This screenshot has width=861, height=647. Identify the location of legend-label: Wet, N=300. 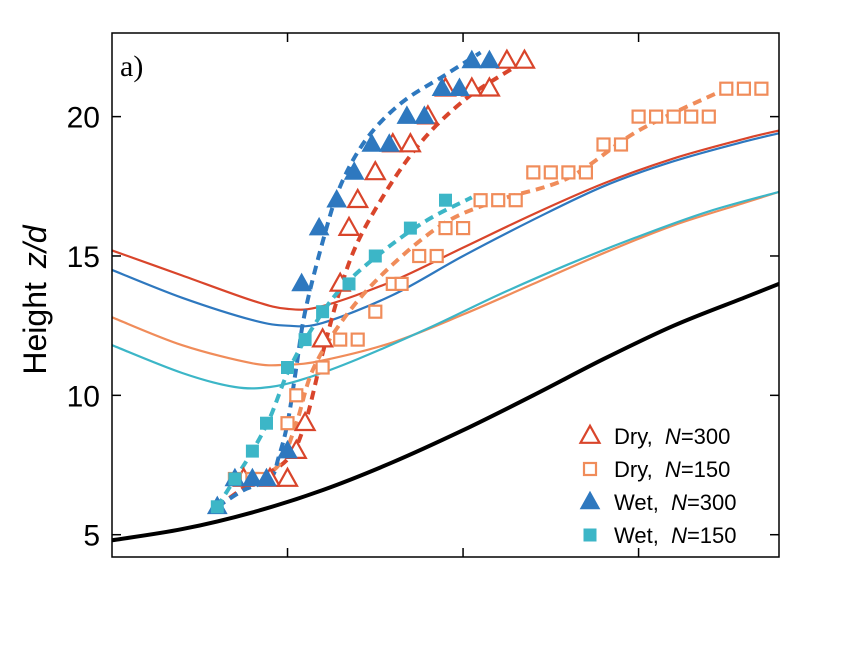
(675, 502).